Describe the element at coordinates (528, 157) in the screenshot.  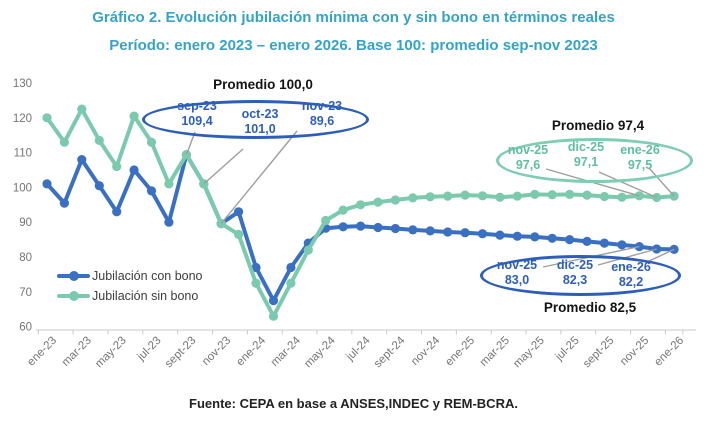
I see `annotation-point-sin-bono-nov-25: nov-25 97,6` at that location.